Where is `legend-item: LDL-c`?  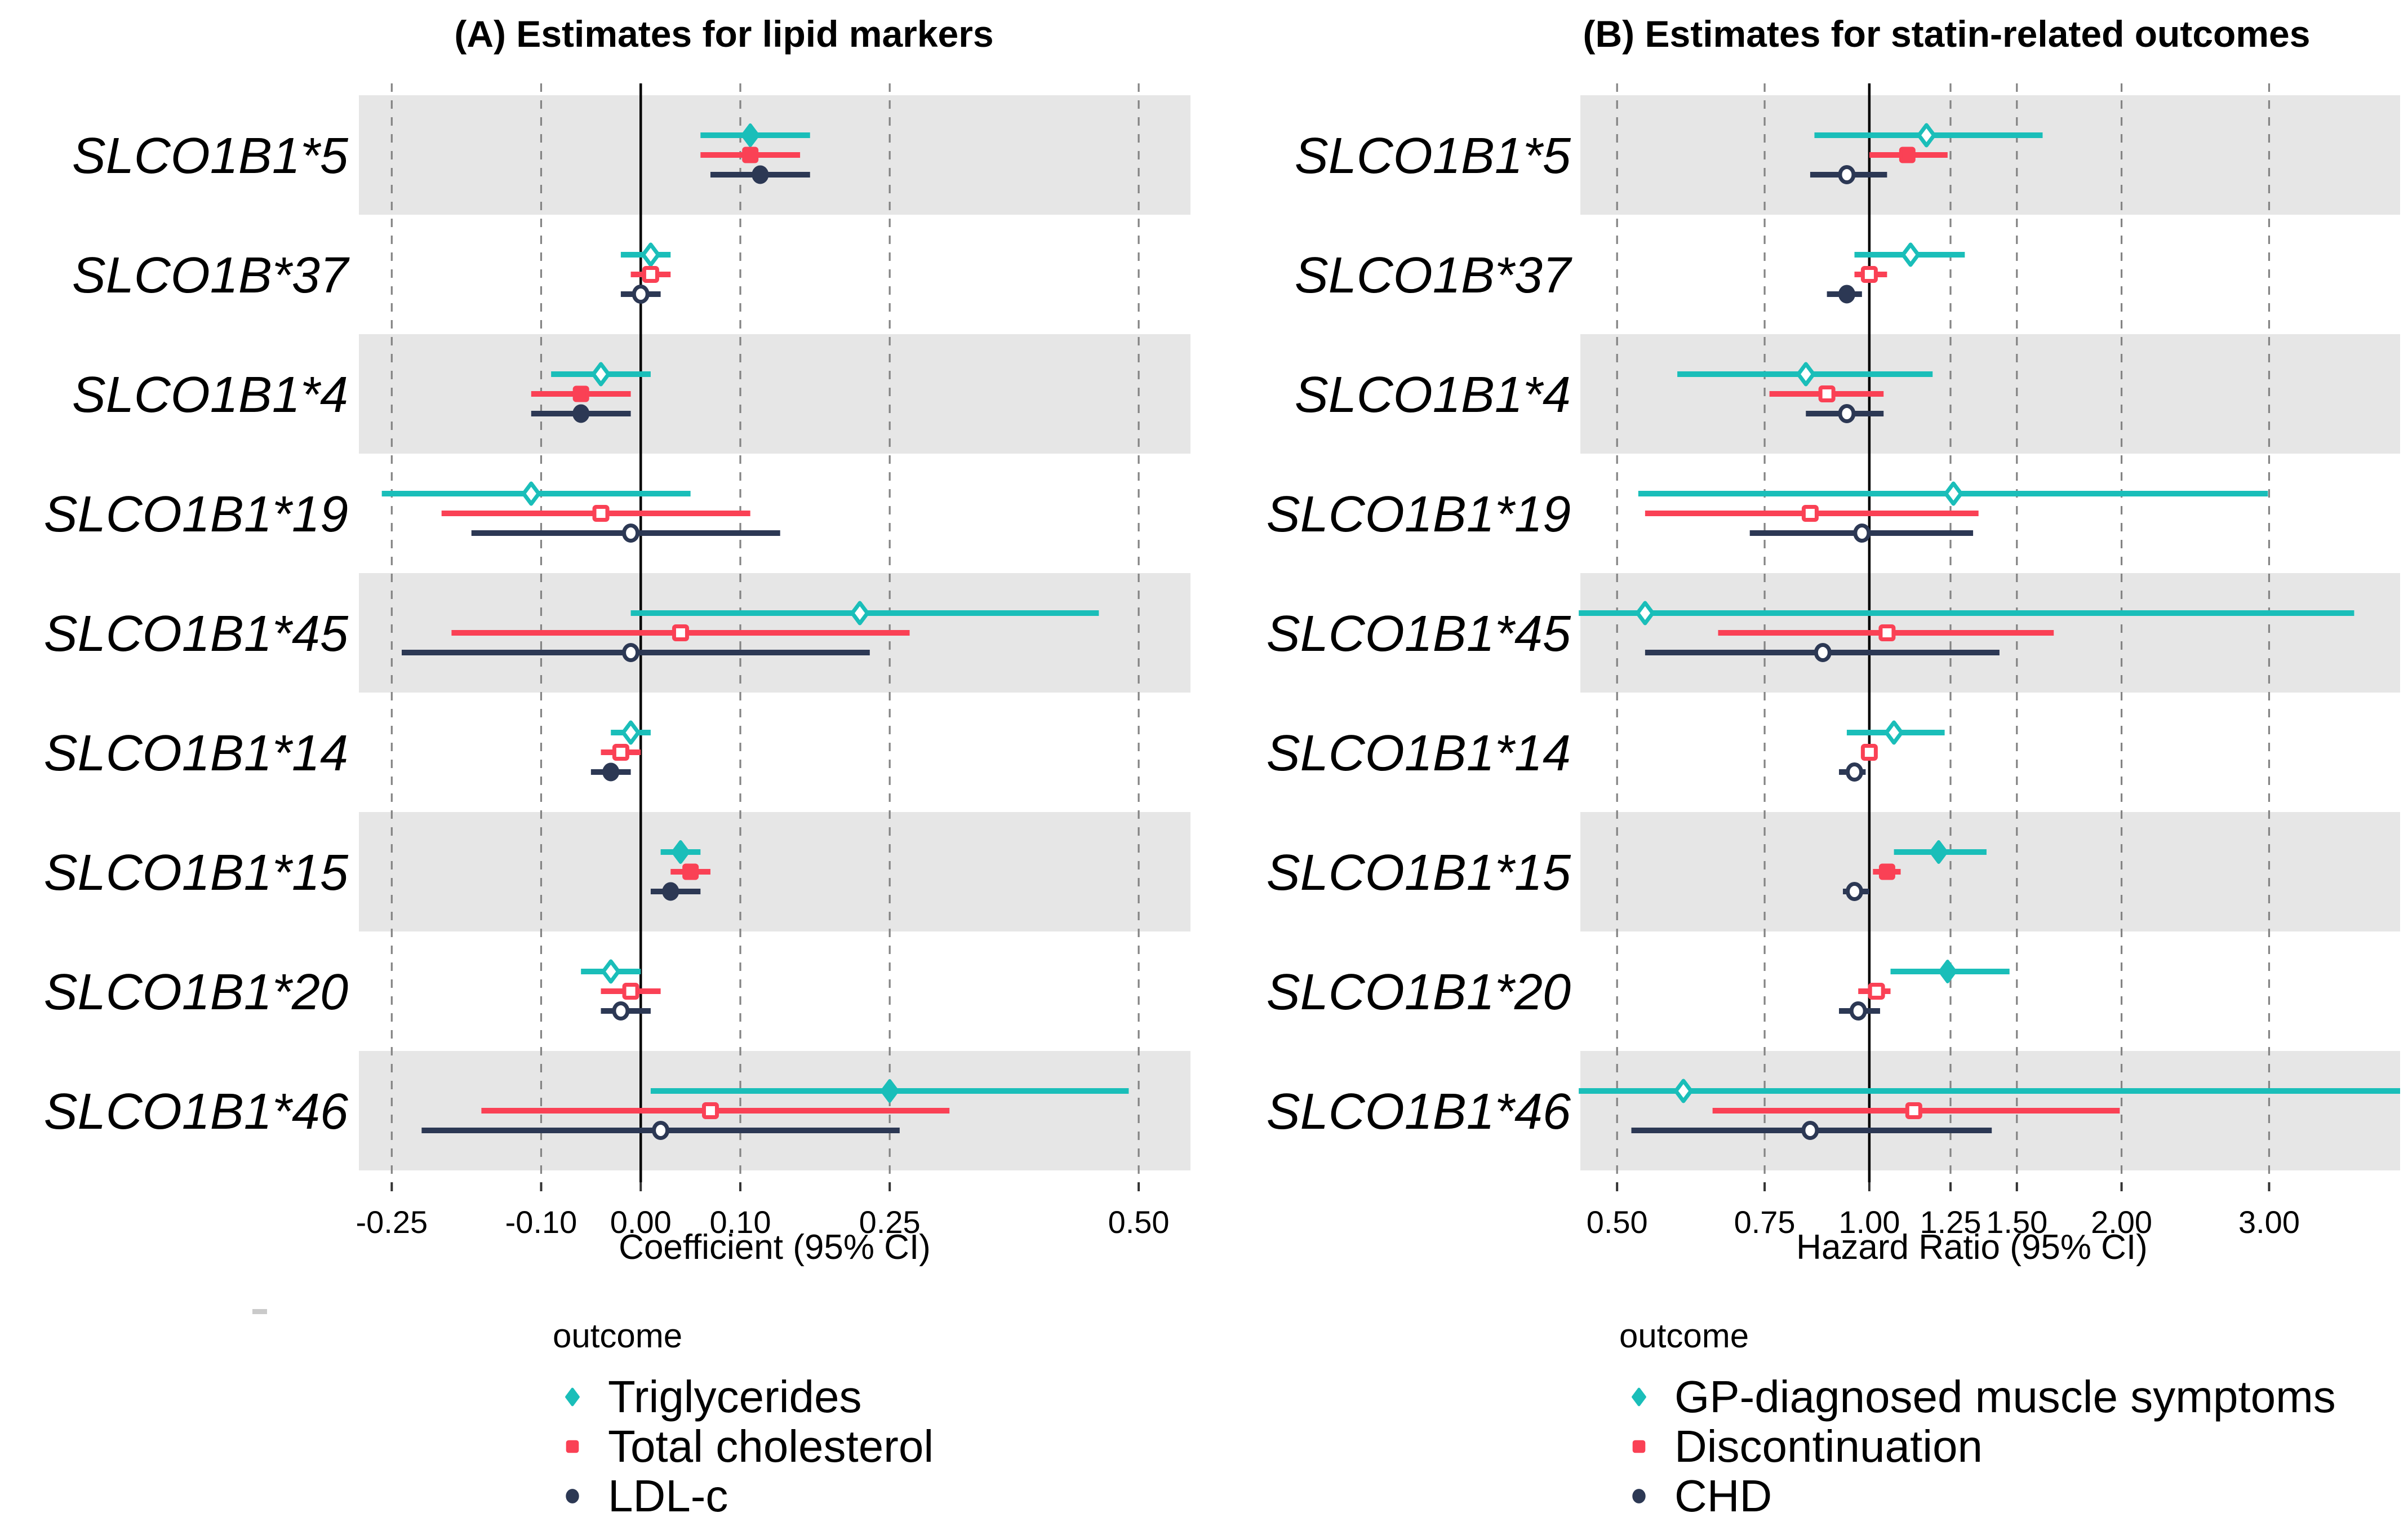 legend-item: LDL-c is located at coordinates (741, 1496).